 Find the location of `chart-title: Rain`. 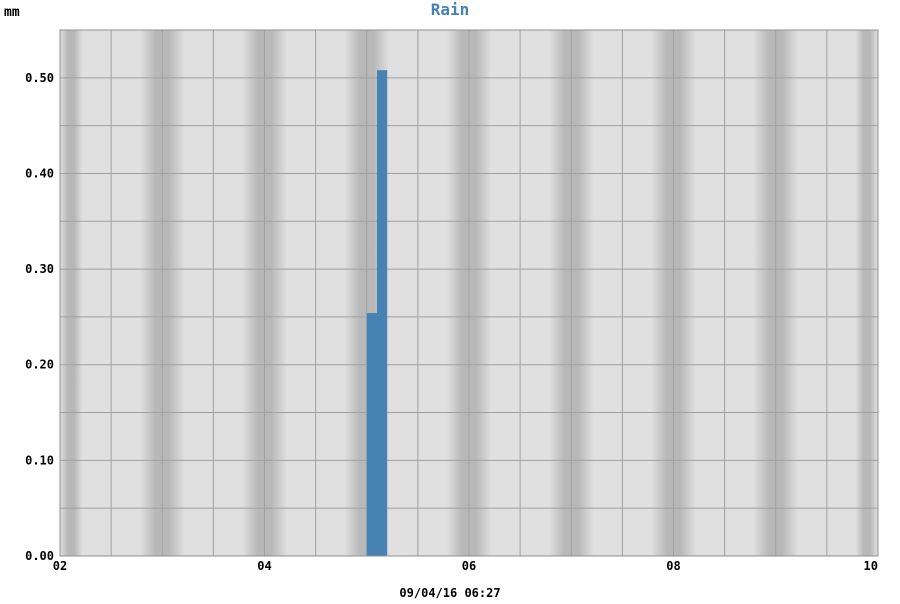

chart-title: Rain is located at coordinates (450, 9).